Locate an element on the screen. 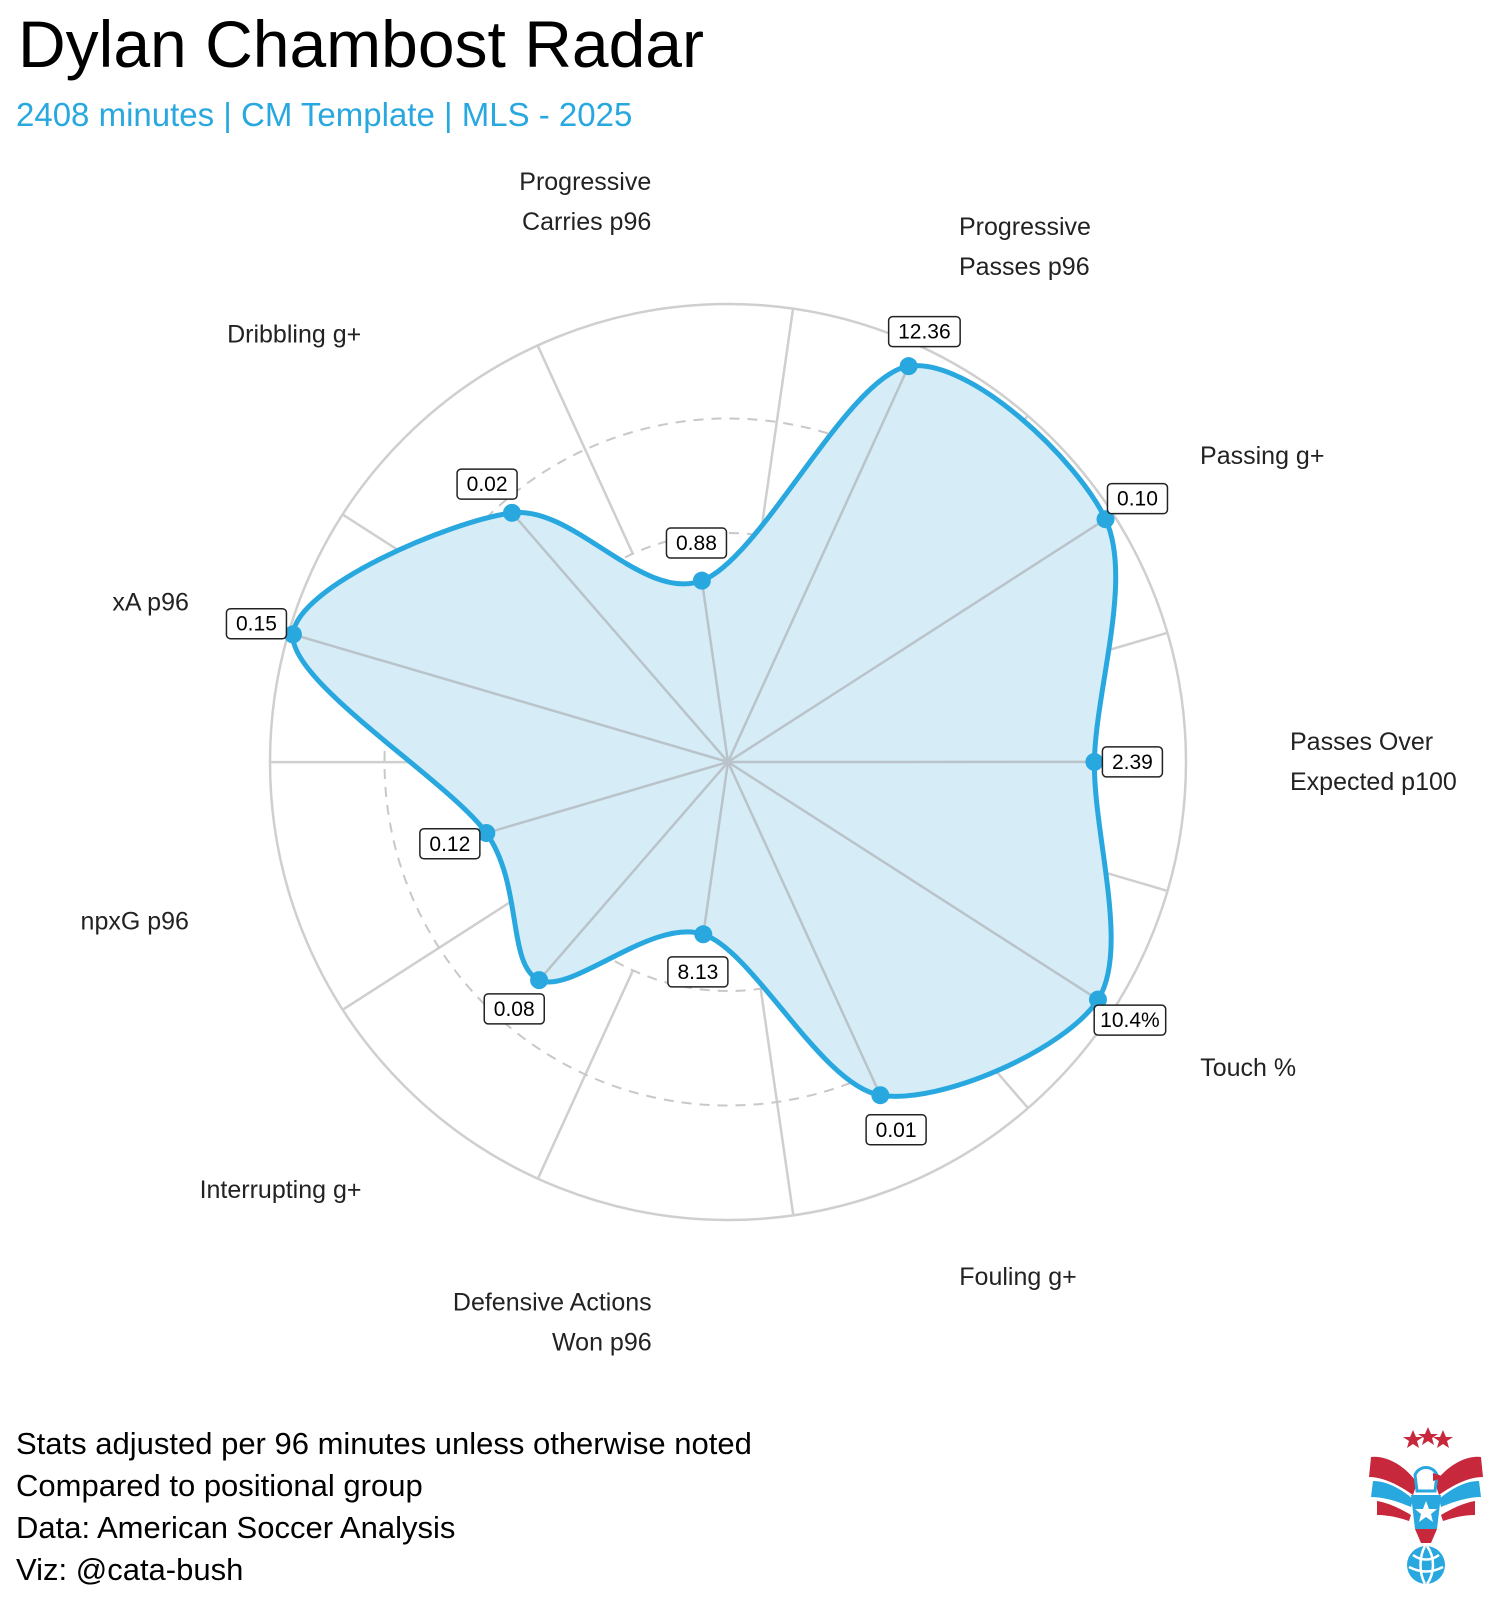 The image size is (1507, 1600). value-label-text: 0.08 is located at coordinates (514, 1009).